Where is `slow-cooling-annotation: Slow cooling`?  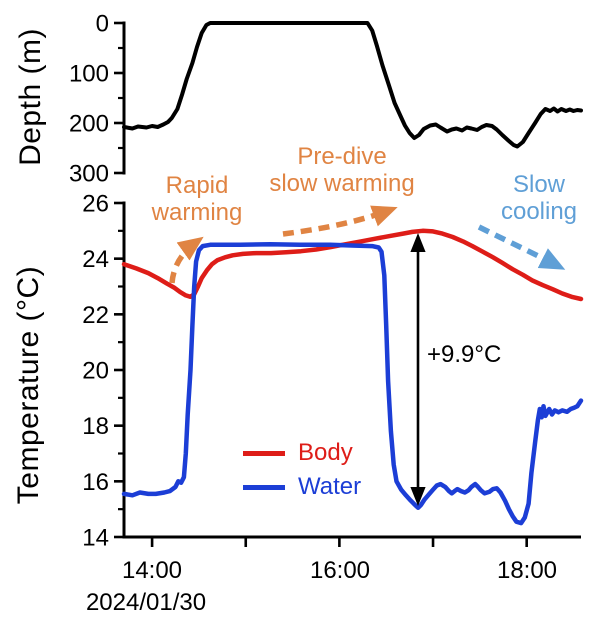
slow-cooling-annotation: Slow cooling is located at coordinates (539, 198).